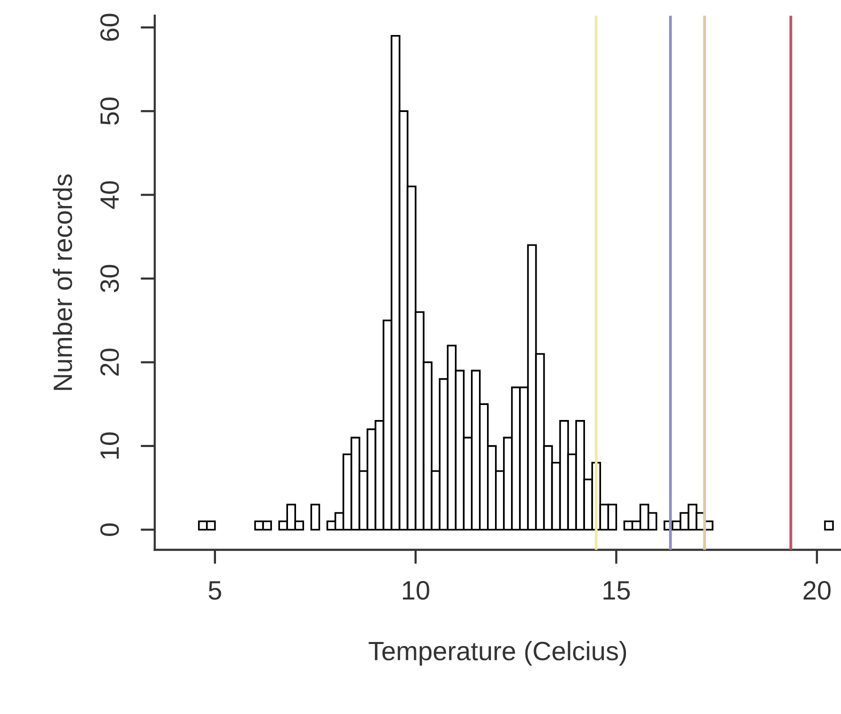 This screenshot has height=714, width=841. What do you see at coordinates (416, 590) in the screenshot?
I see `x-tick-label: 10` at bounding box center [416, 590].